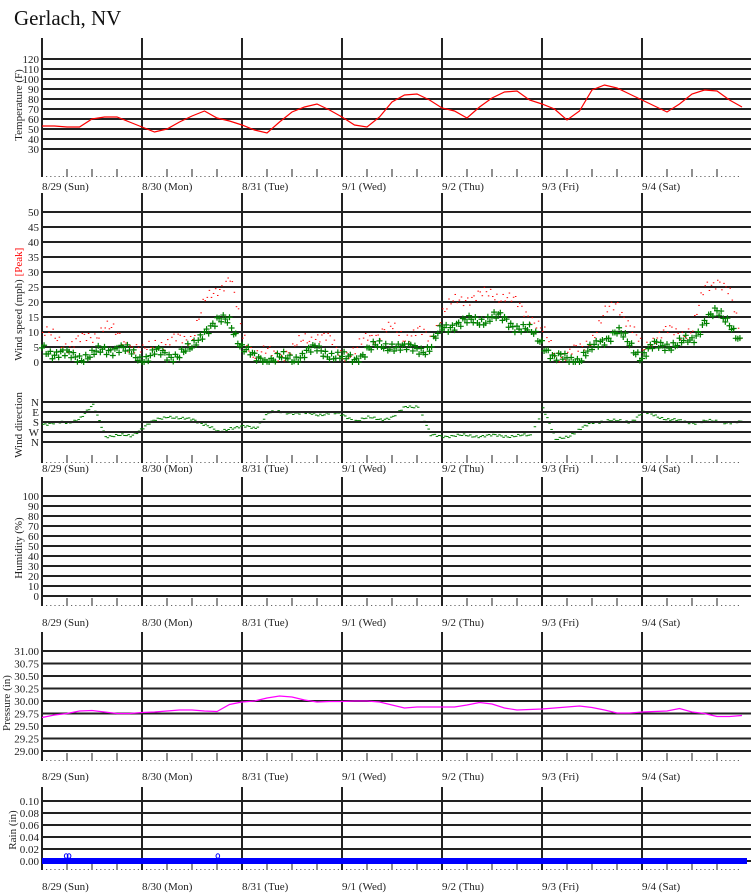  I want to click on y-axis-title: Temperature (F), so click(19, 105).